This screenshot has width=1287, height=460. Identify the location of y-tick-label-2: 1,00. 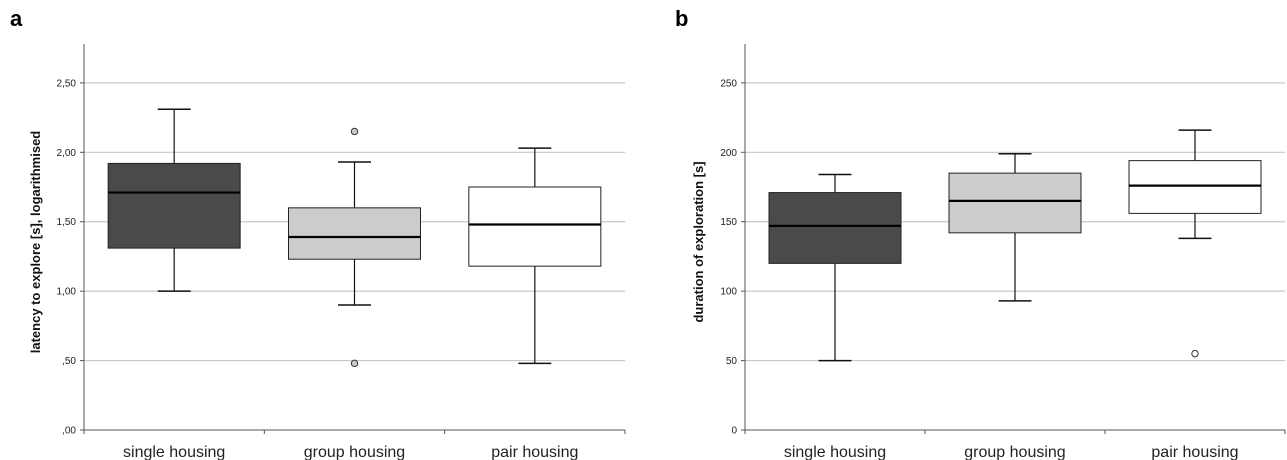
(67, 292).